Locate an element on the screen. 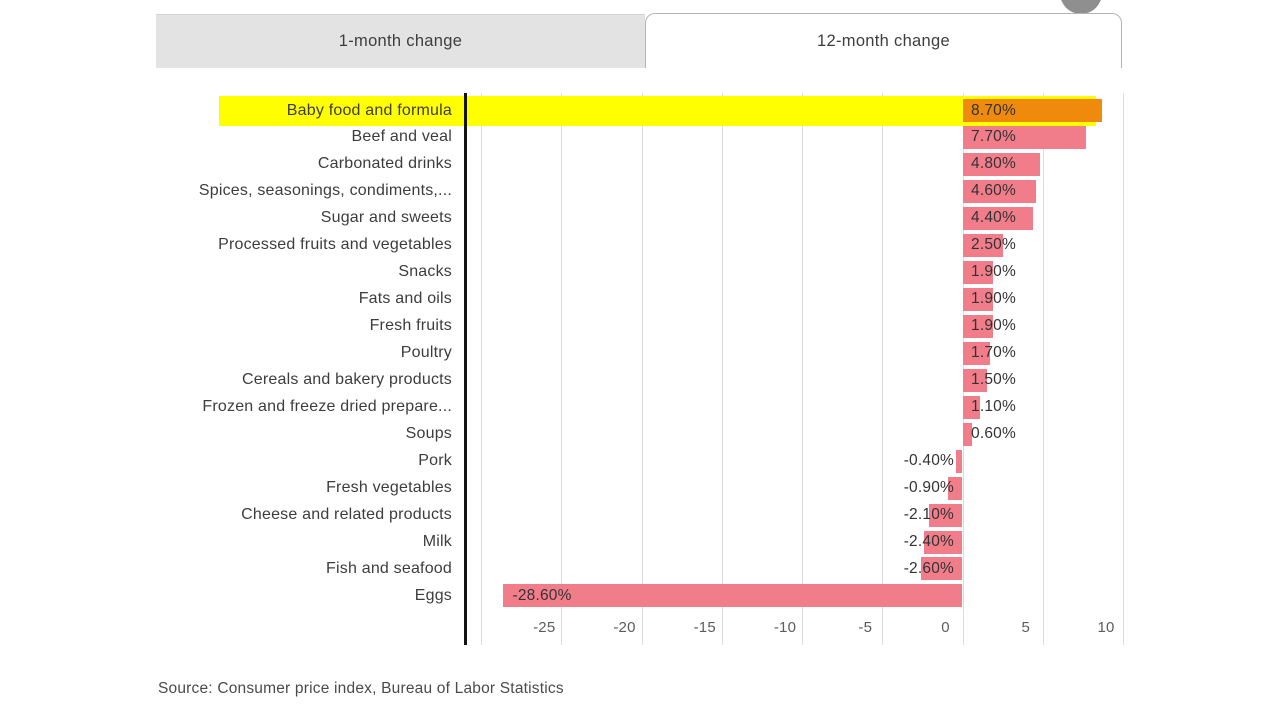 Image resolution: width=1280 pixels, height=720 pixels. x-tick-label: -10 is located at coordinates (785, 627).